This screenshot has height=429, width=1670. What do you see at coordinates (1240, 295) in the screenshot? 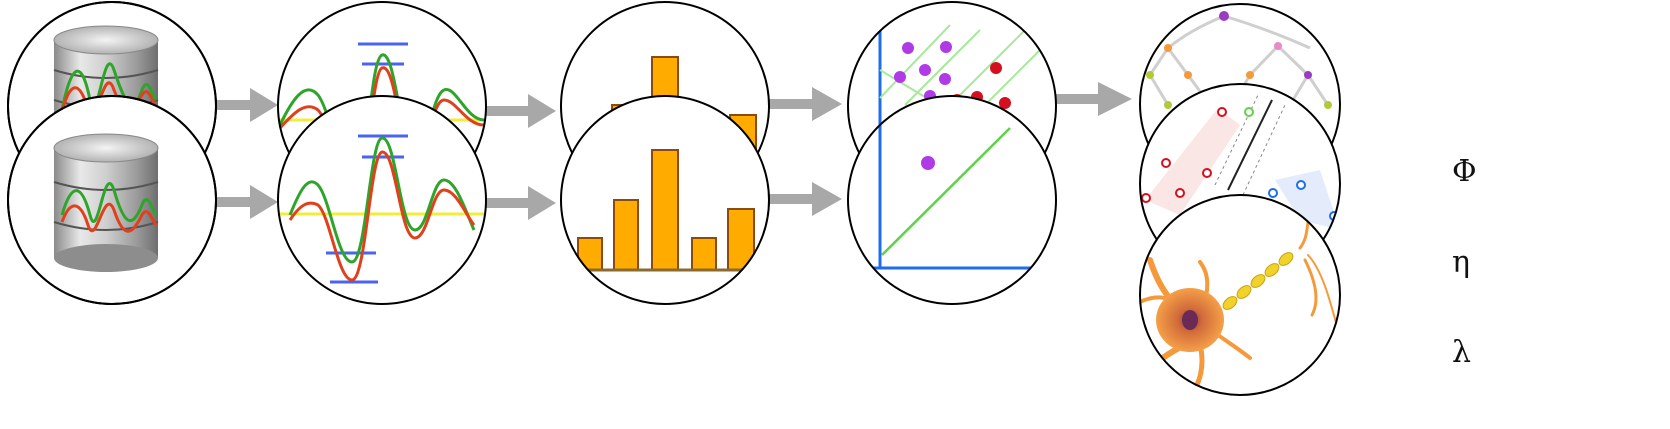
I see `neuron-icon` at bounding box center [1240, 295].